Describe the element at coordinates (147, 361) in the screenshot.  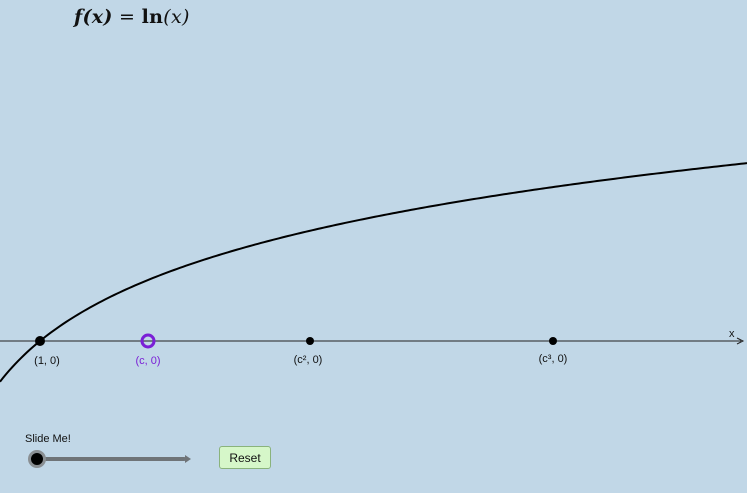
I see `point-c-label: (c, 0)` at that location.